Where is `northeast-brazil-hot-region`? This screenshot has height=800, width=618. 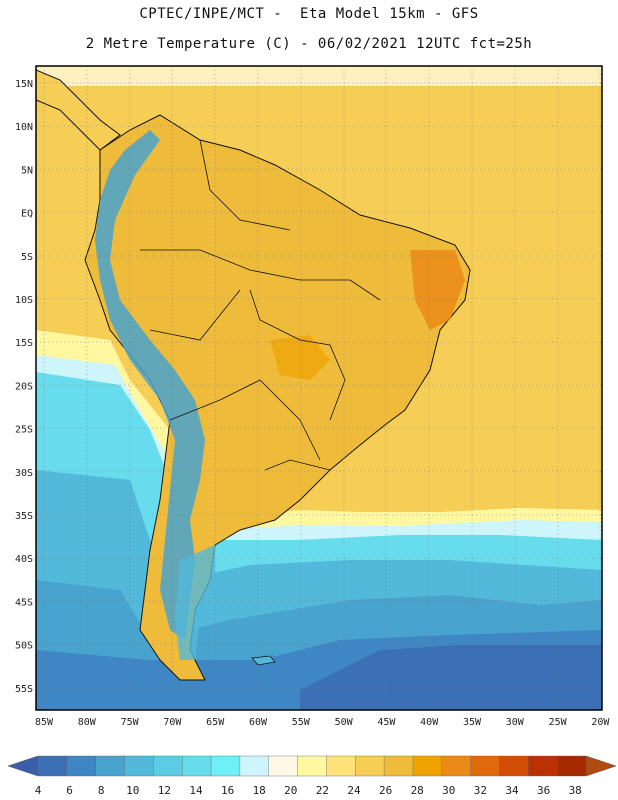
northeast-brazil-hot-region is located at coordinates (437, 290).